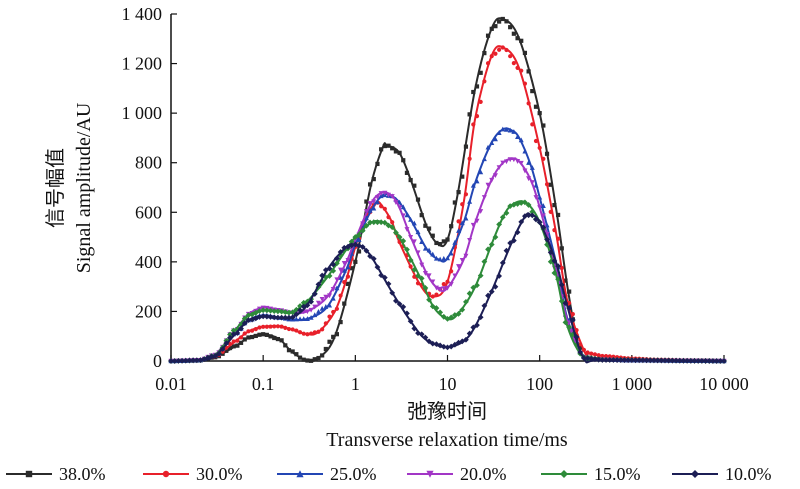 The width and height of the screenshot is (800, 489). Describe the element at coordinates (82, 474) in the screenshot. I see `legend-label: 38.0%` at that location.